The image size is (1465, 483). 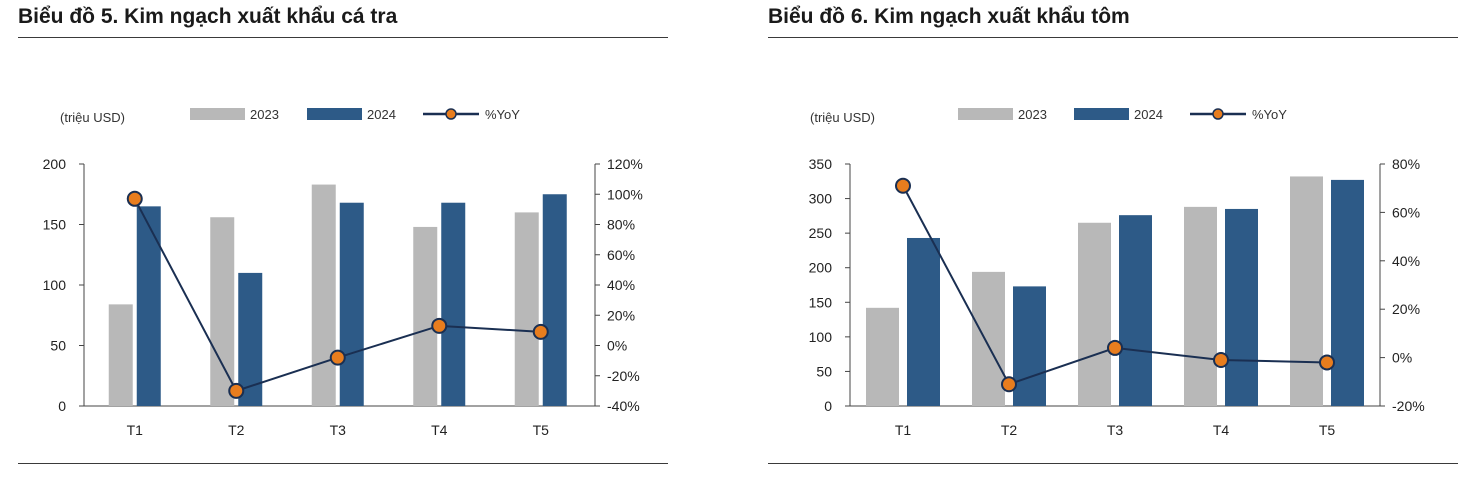 I want to click on y2-tick-label: -40%, so click(x=623, y=406).